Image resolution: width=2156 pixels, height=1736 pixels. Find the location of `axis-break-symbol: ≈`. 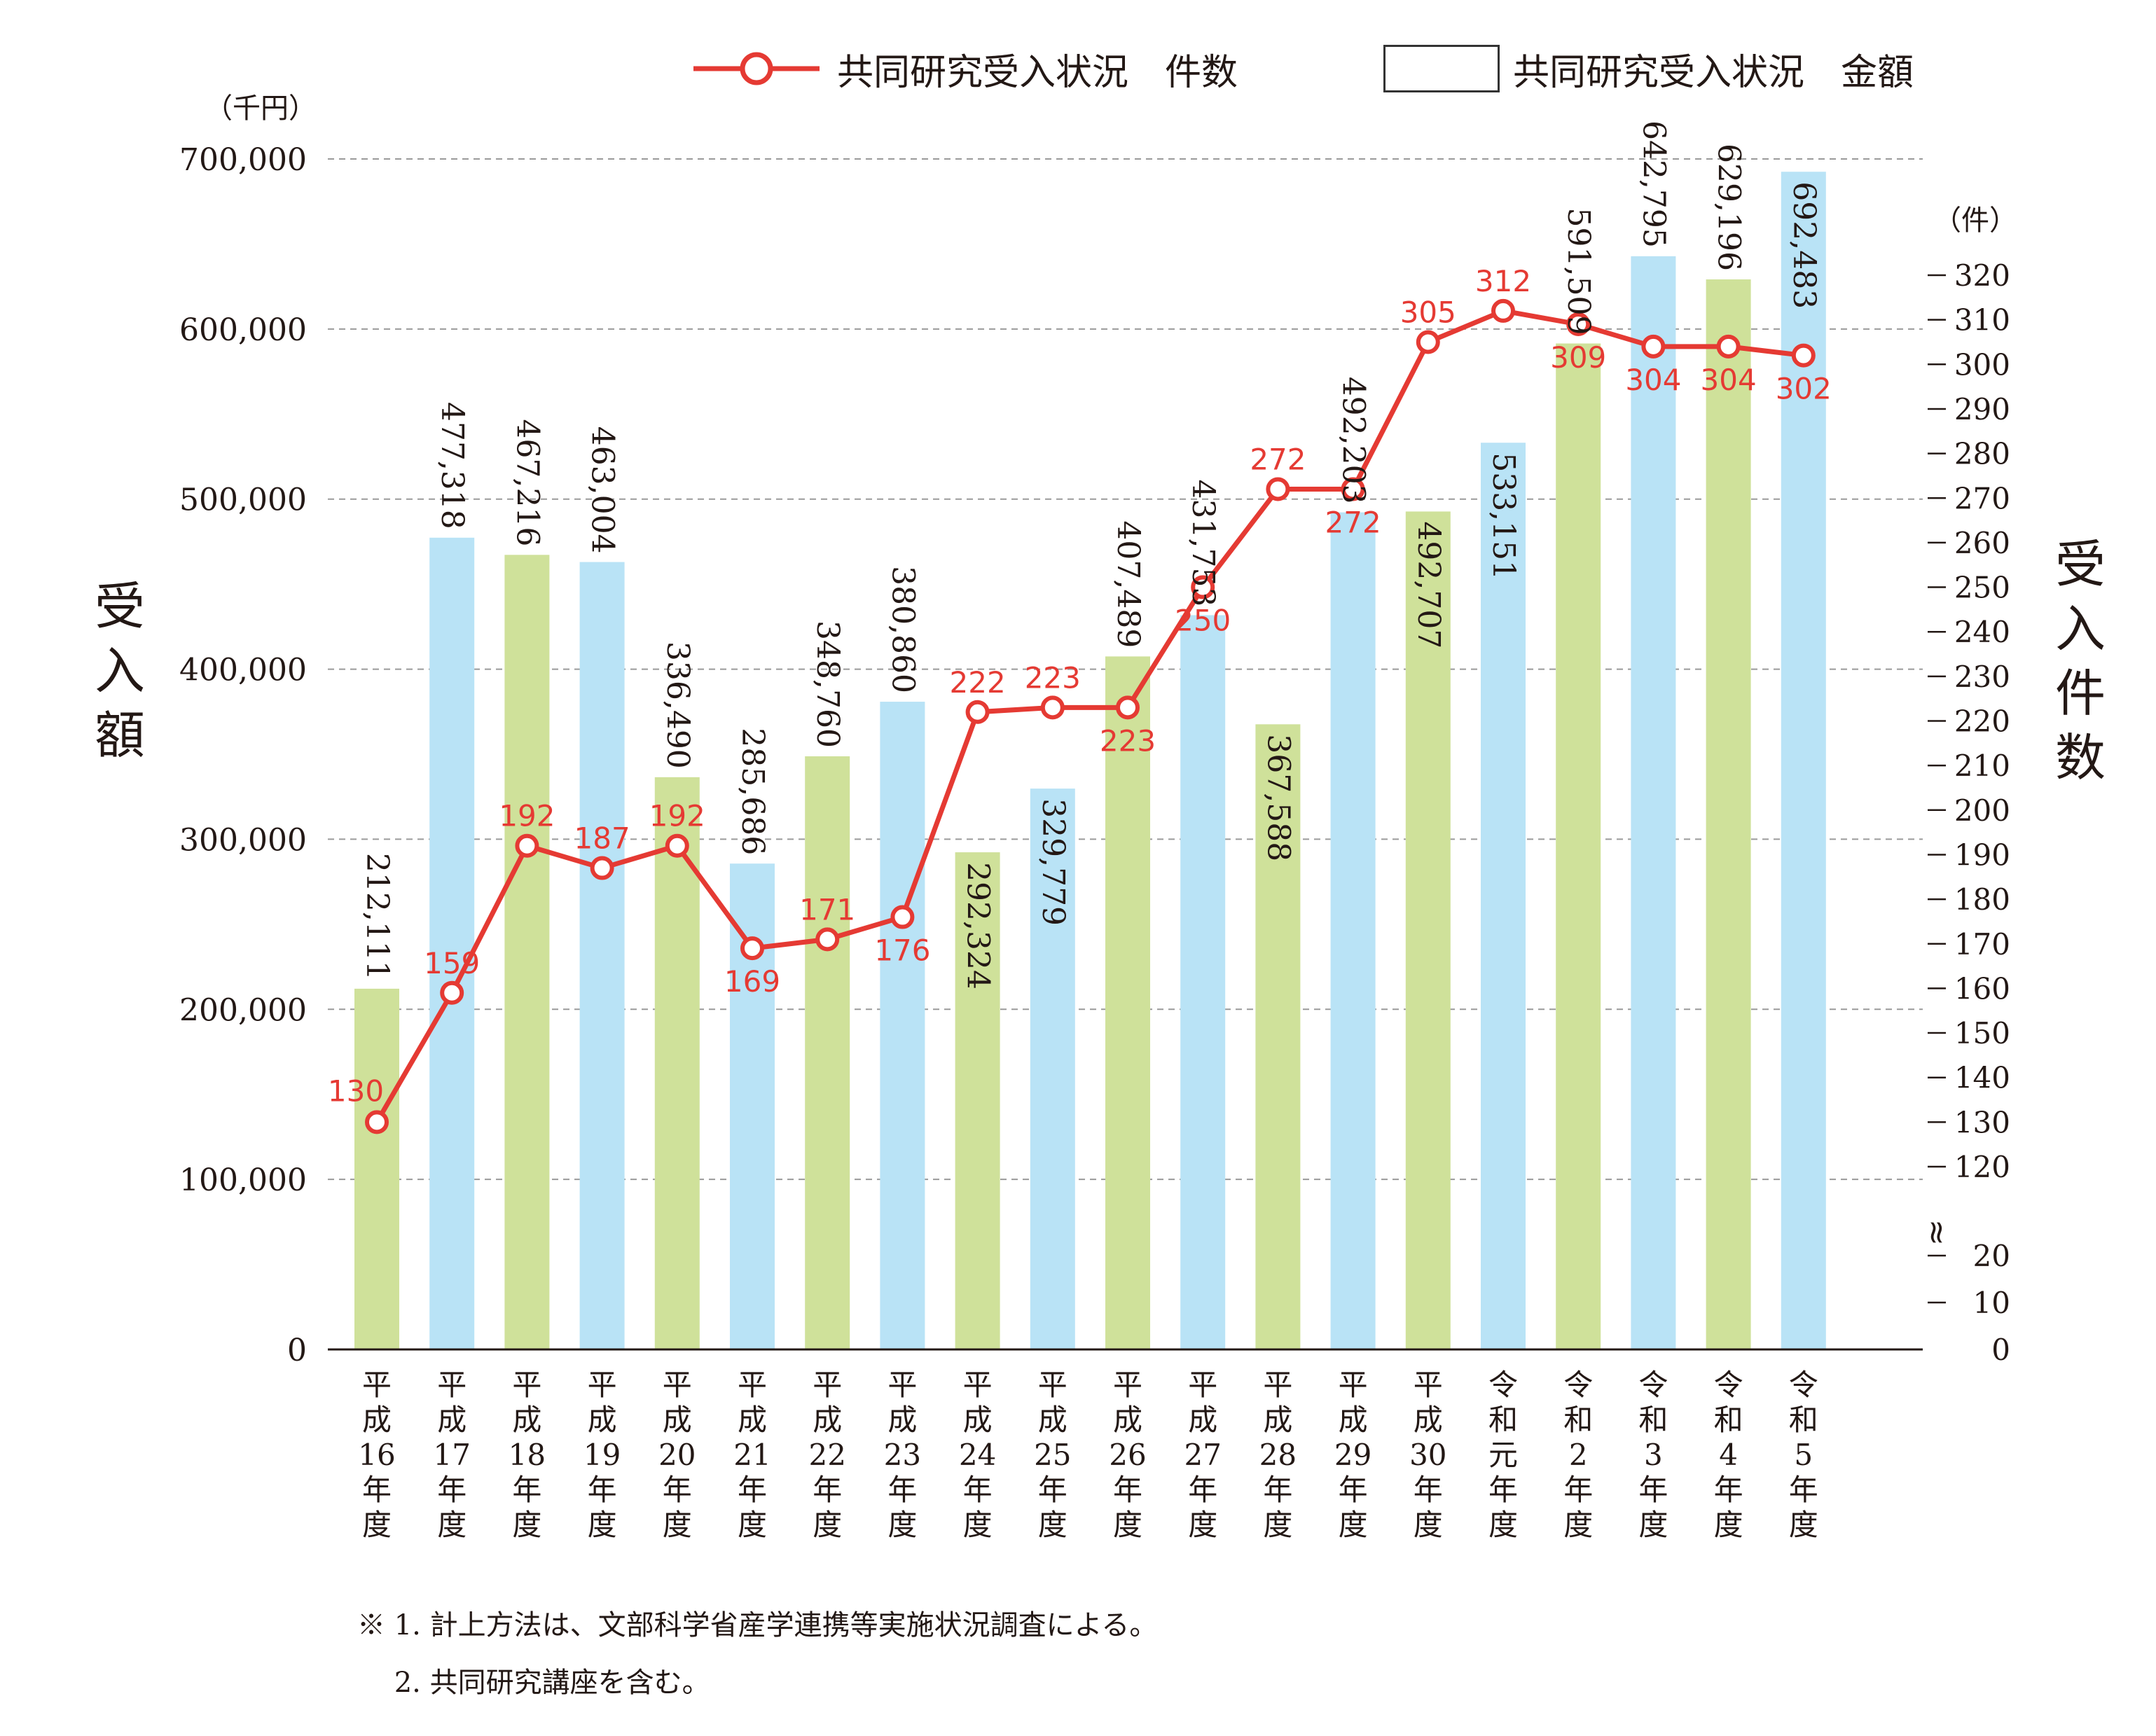

axis-break-symbol: ≈ is located at coordinates (1937, 1233).